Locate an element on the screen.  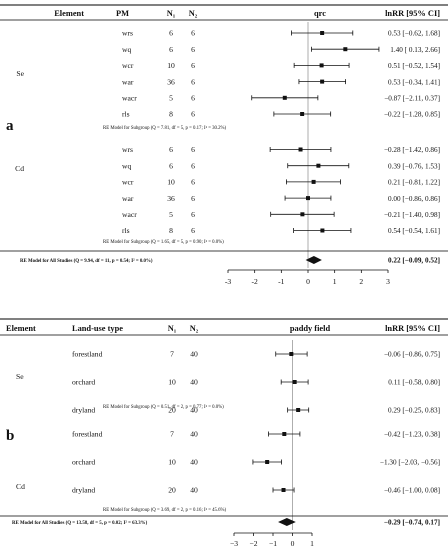
panel-b-se-orchard-n1: 10 is located at coordinates (172, 382).